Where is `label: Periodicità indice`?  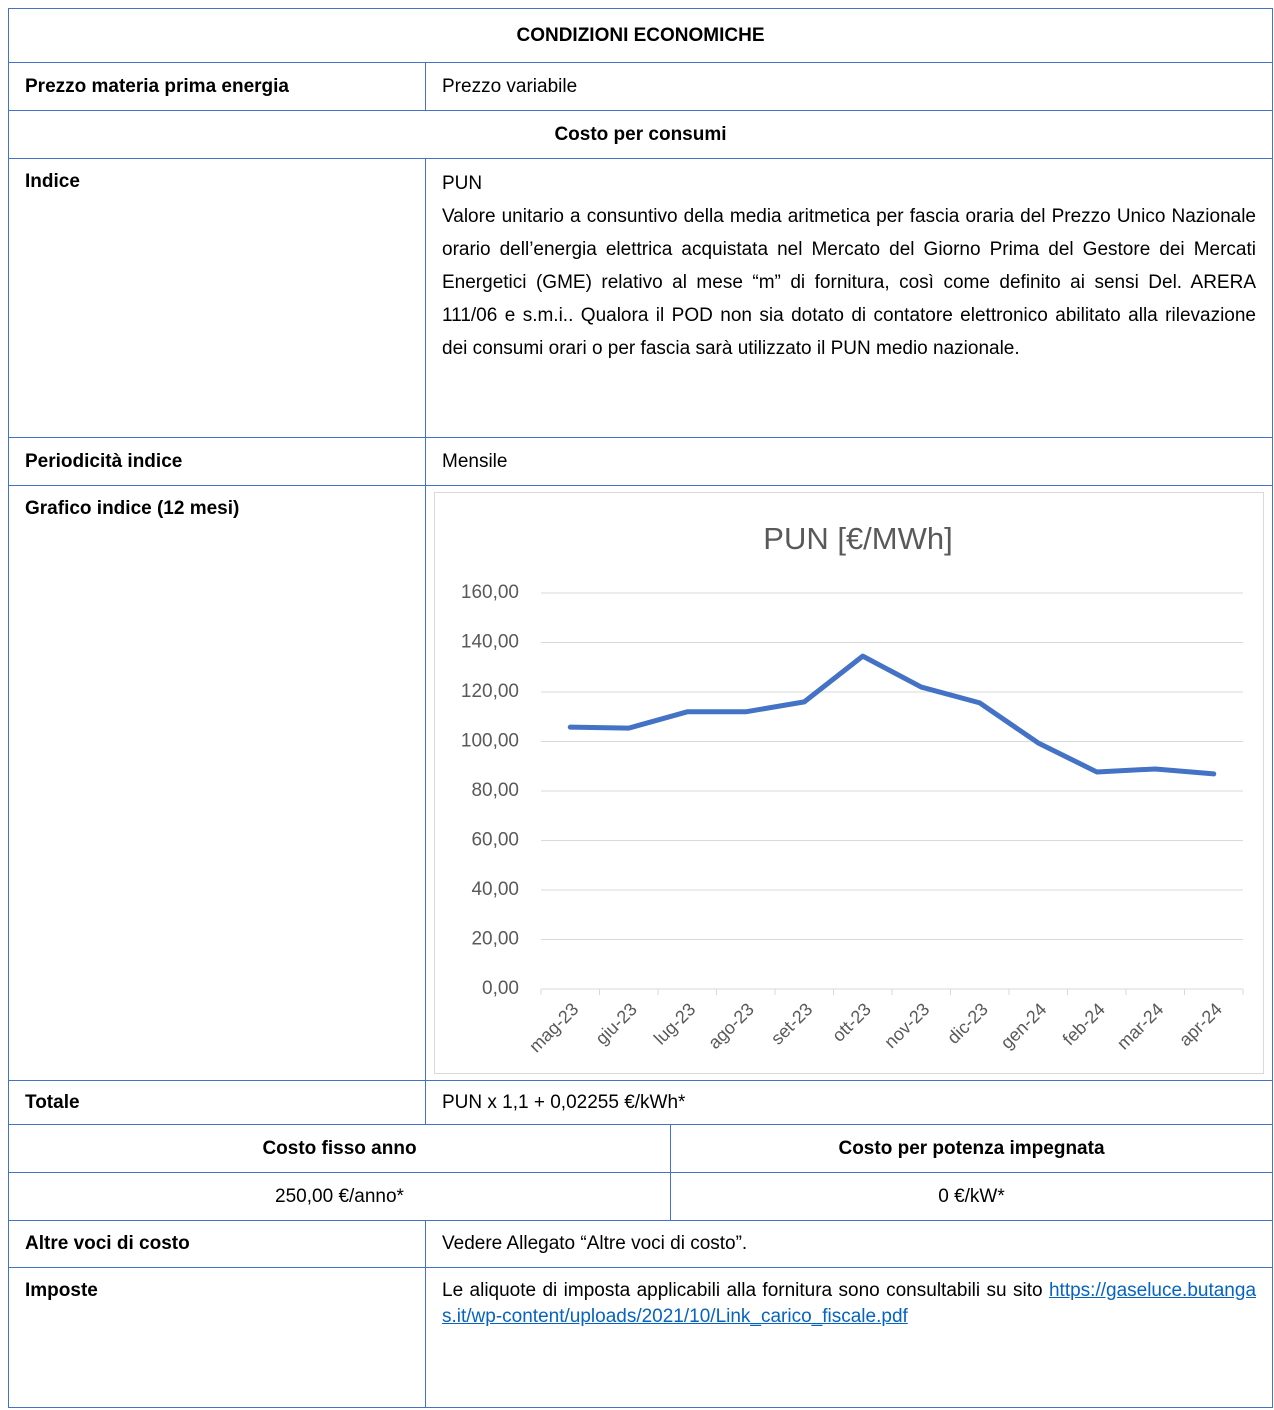 label: Periodicità indice is located at coordinates (217, 461).